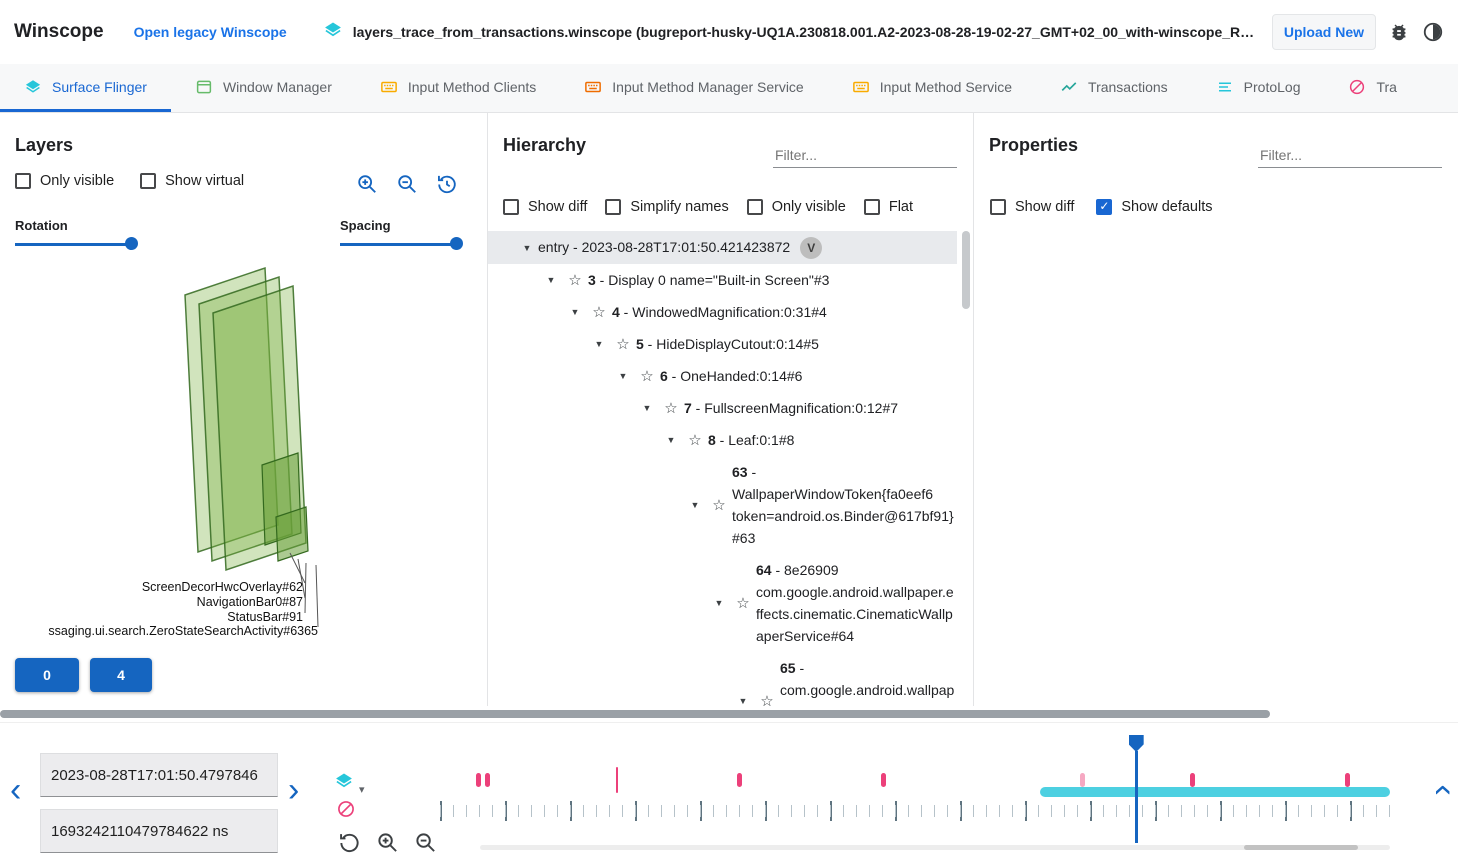 The image size is (1458, 860). I want to click on tab-input-method-clients: Input Method Clients, so click(458, 88).